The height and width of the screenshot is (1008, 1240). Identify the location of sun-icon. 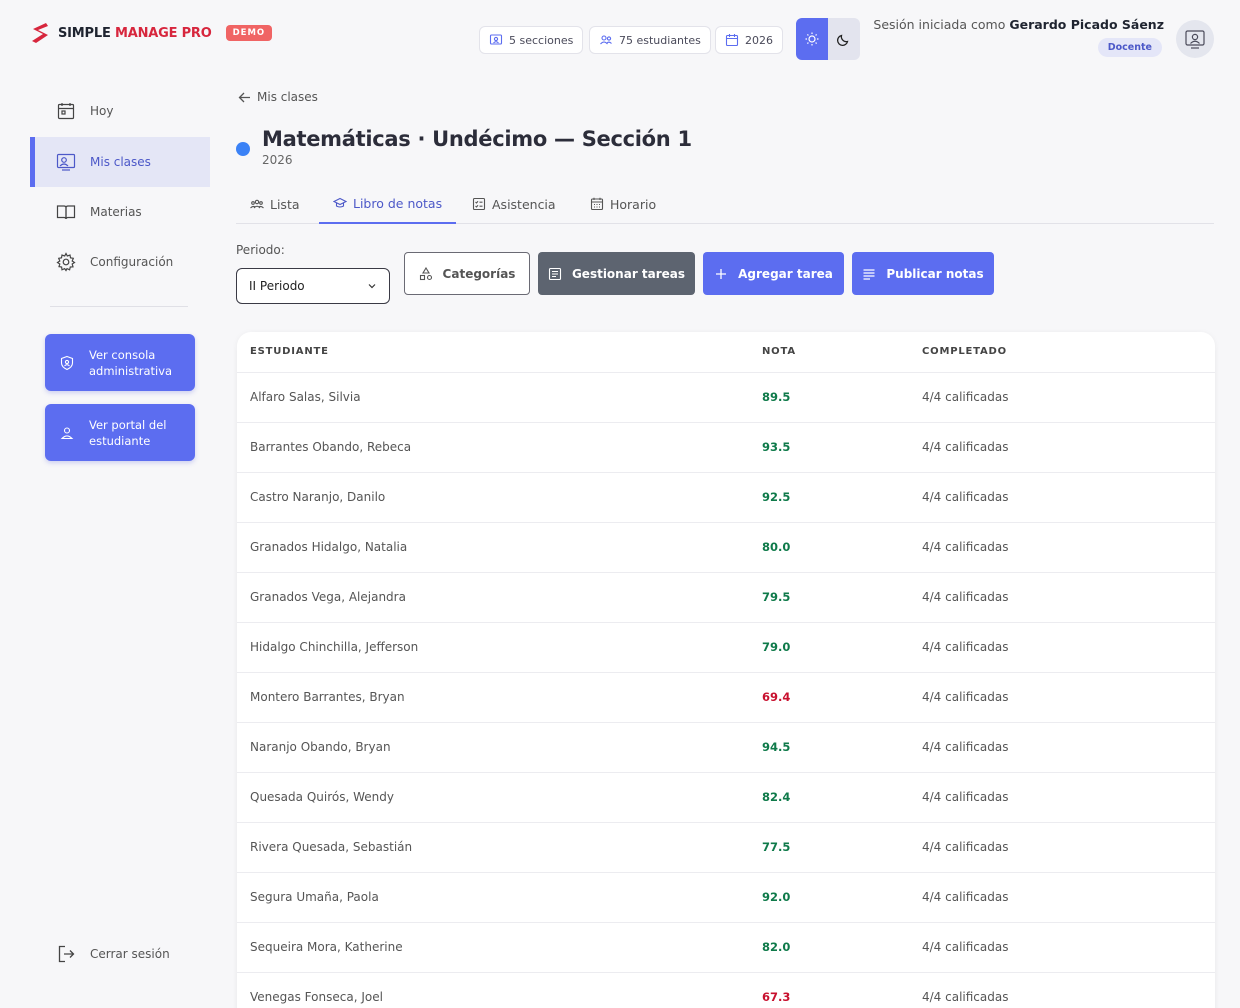
(812, 39).